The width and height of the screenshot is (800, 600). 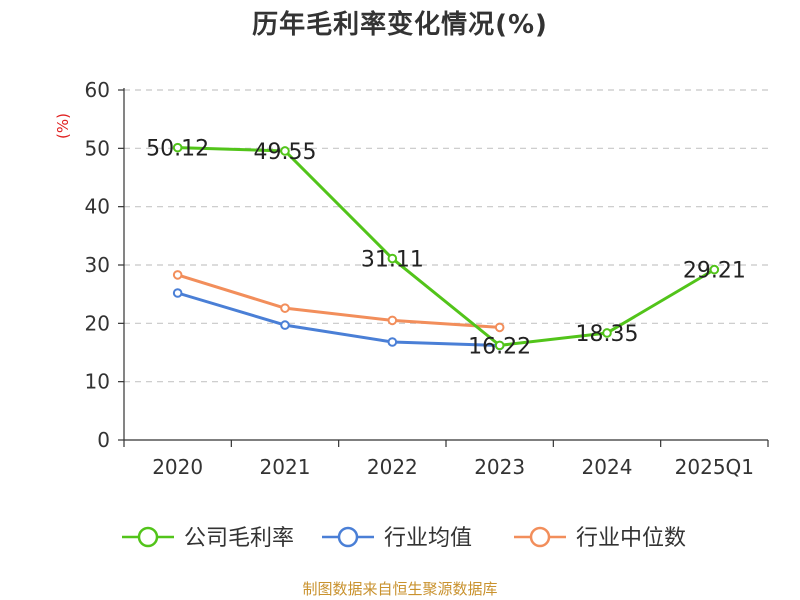 I want to click on legend-item-2: 行业中位数, so click(x=600, y=538).